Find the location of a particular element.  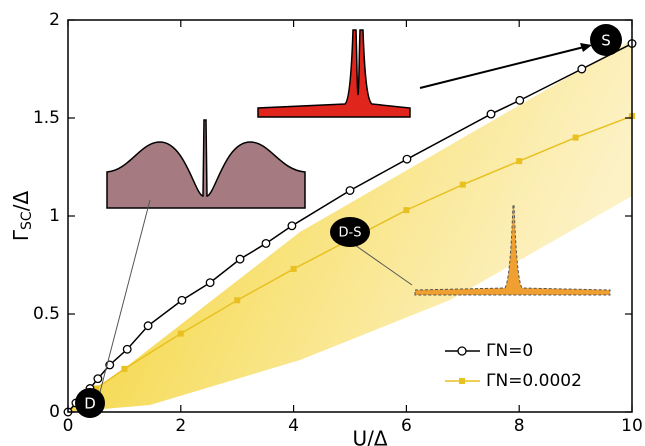

inset-ds is located at coordinates (512, 250).